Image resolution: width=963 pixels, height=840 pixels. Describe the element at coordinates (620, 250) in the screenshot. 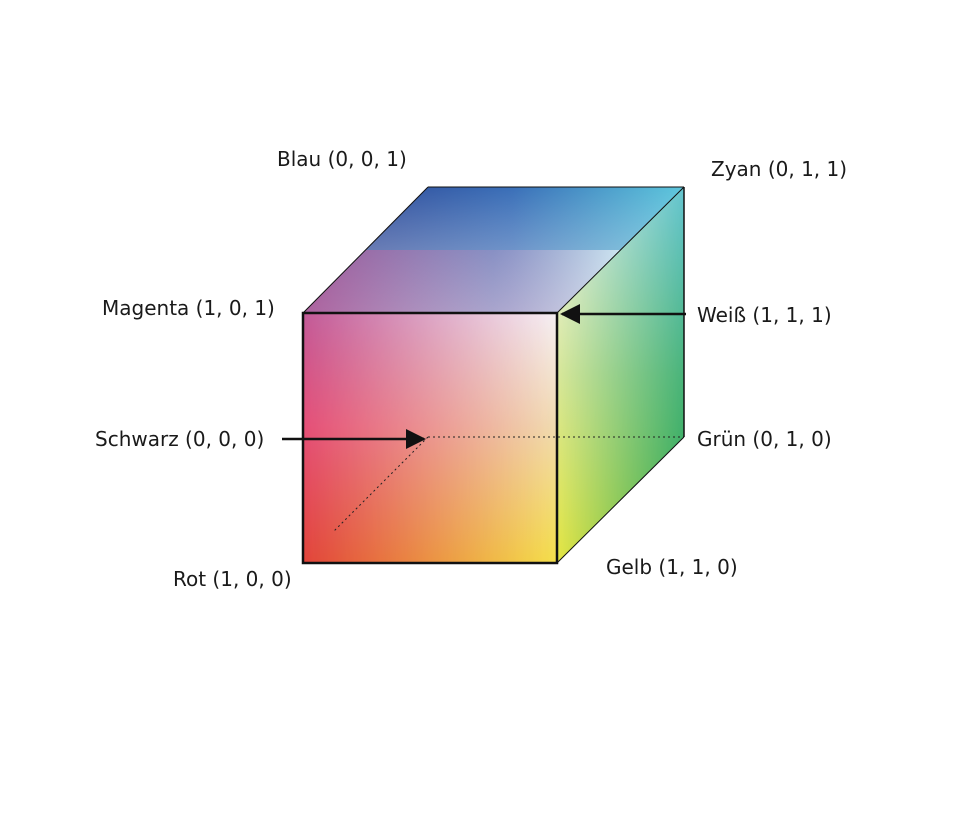

I see `top-right-edge` at that location.